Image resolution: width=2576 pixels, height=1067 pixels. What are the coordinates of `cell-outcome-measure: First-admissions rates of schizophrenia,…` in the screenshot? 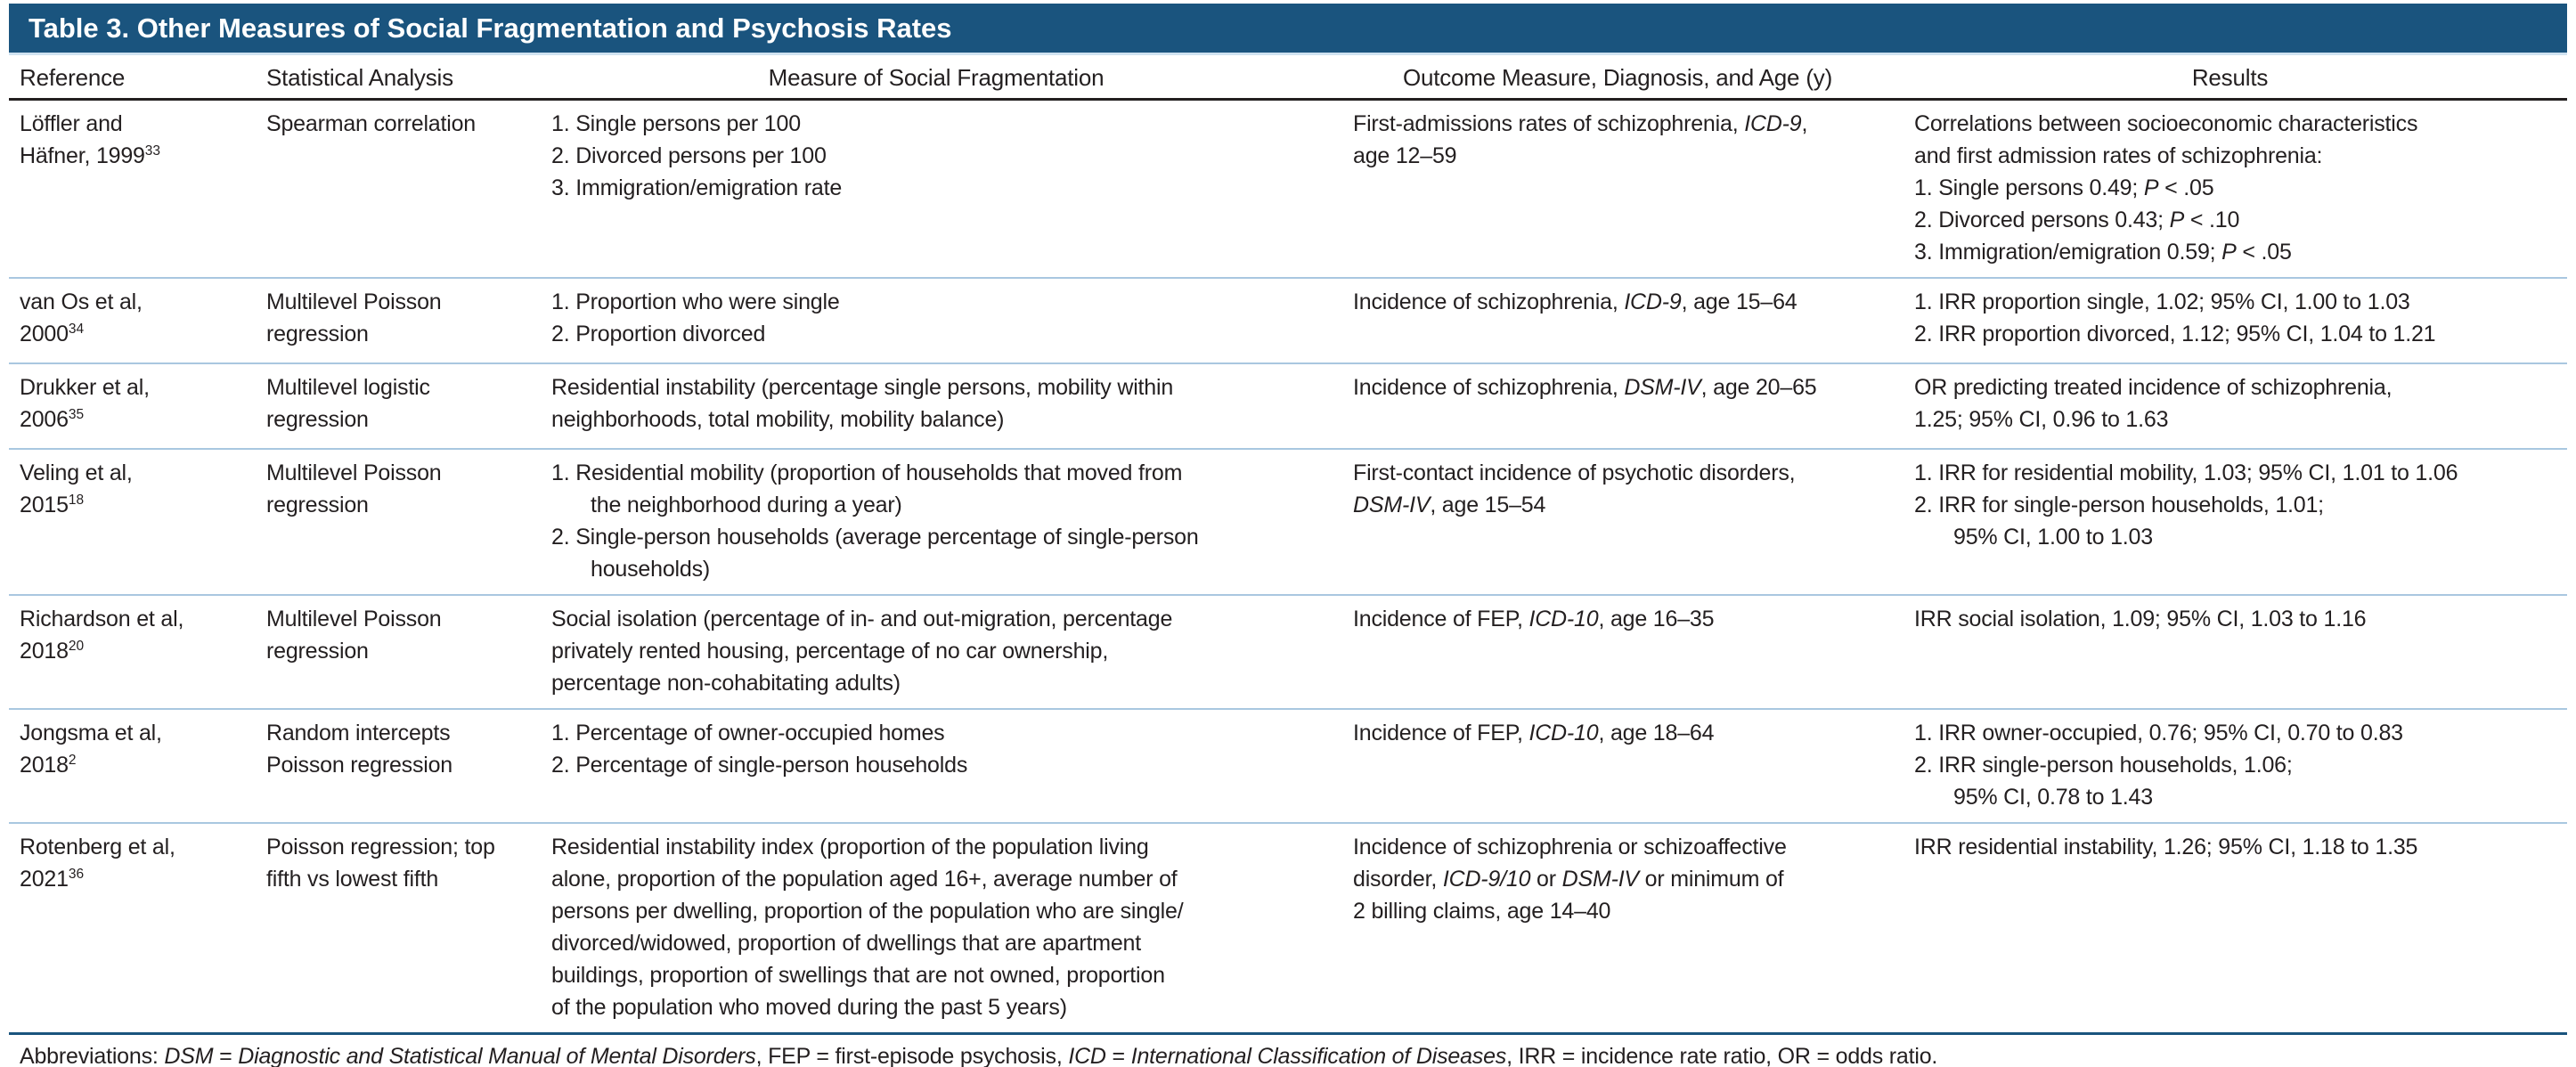 It's located at (1580, 139).